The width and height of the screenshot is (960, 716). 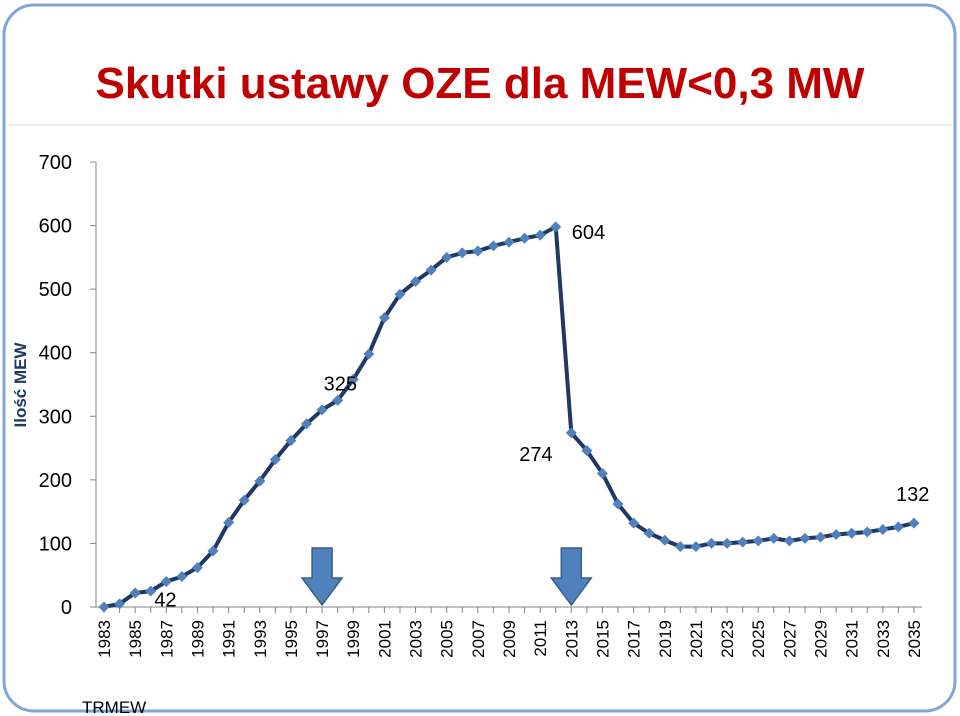 I want to click on x-tick-label: 2027, so click(x=789, y=639).